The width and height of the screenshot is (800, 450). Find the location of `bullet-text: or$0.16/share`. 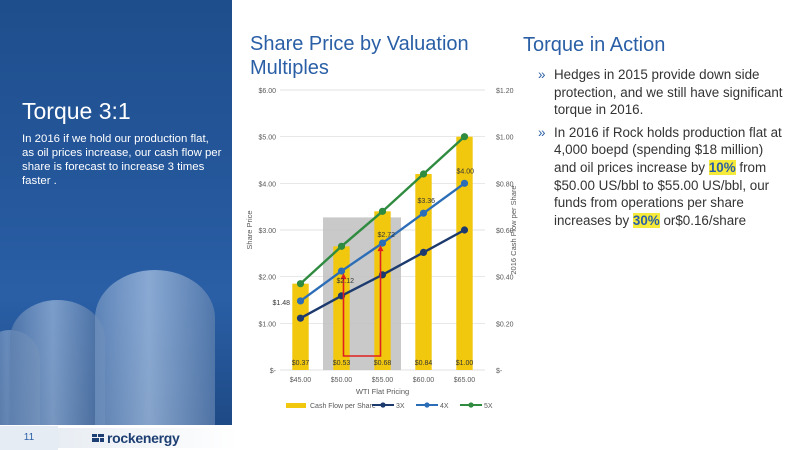

bullet-text: or$0.16/share is located at coordinates (703, 220).